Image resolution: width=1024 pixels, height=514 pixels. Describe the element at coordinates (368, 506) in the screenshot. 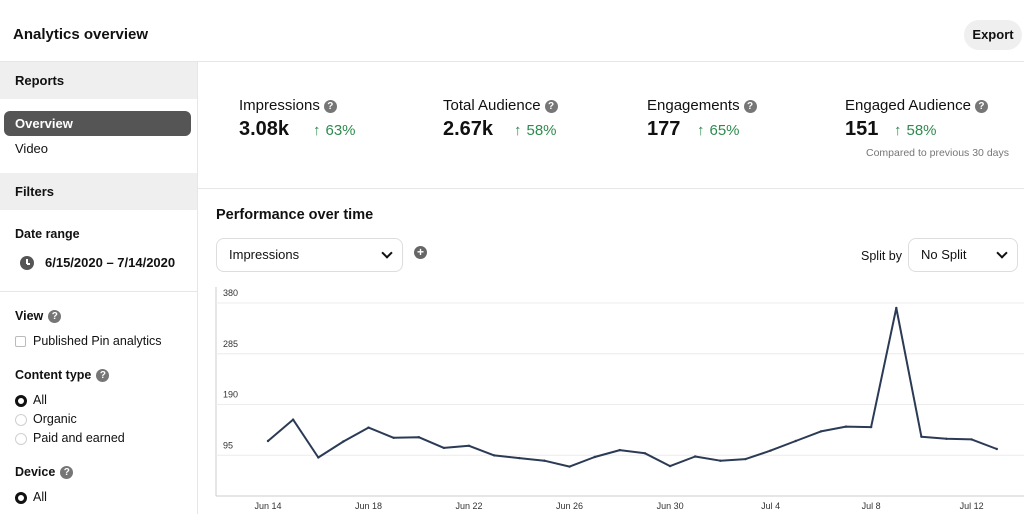

I see `x-tick-label: Jun 18` at that location.